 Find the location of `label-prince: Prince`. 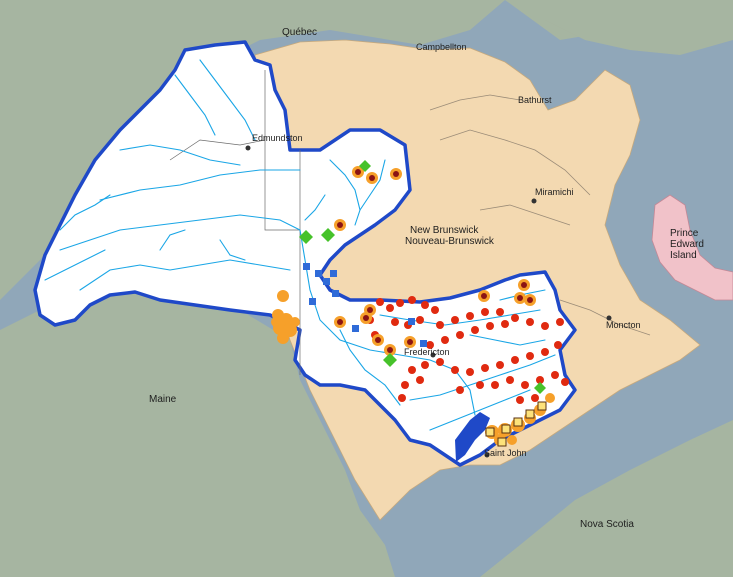

label-prince: Prince is located at coordinates (684, 233).